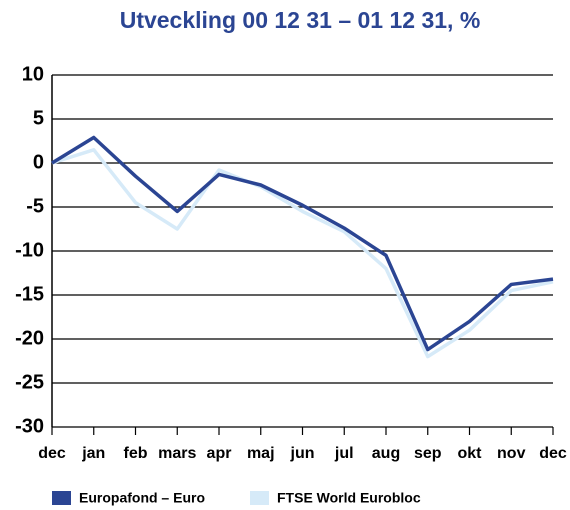 The height and width of the screenshot is (510, 570). Describe the element at coordinates (29, 426) in the screenshot. I see `y-tick-label: -30` at that location.